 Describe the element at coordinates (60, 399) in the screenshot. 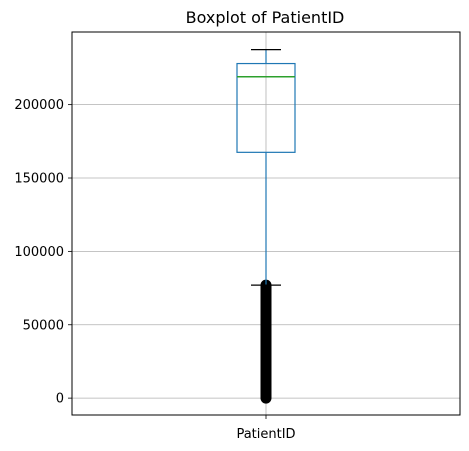

I see `y-tick-label: 0` at that location.